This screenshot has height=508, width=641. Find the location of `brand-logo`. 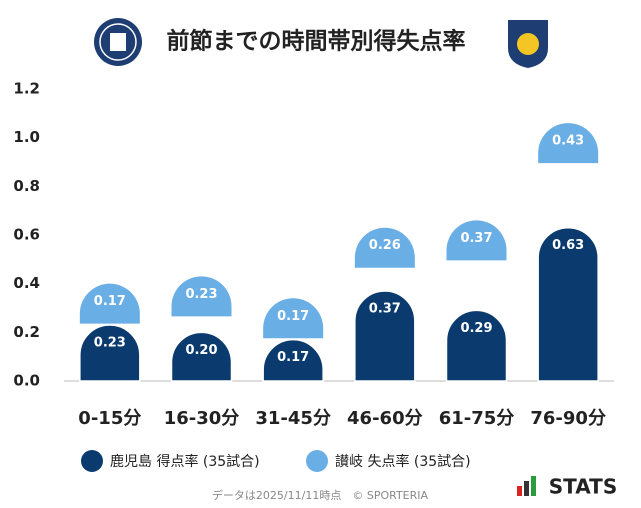

brand-logo is located at coordinates (526, 486).